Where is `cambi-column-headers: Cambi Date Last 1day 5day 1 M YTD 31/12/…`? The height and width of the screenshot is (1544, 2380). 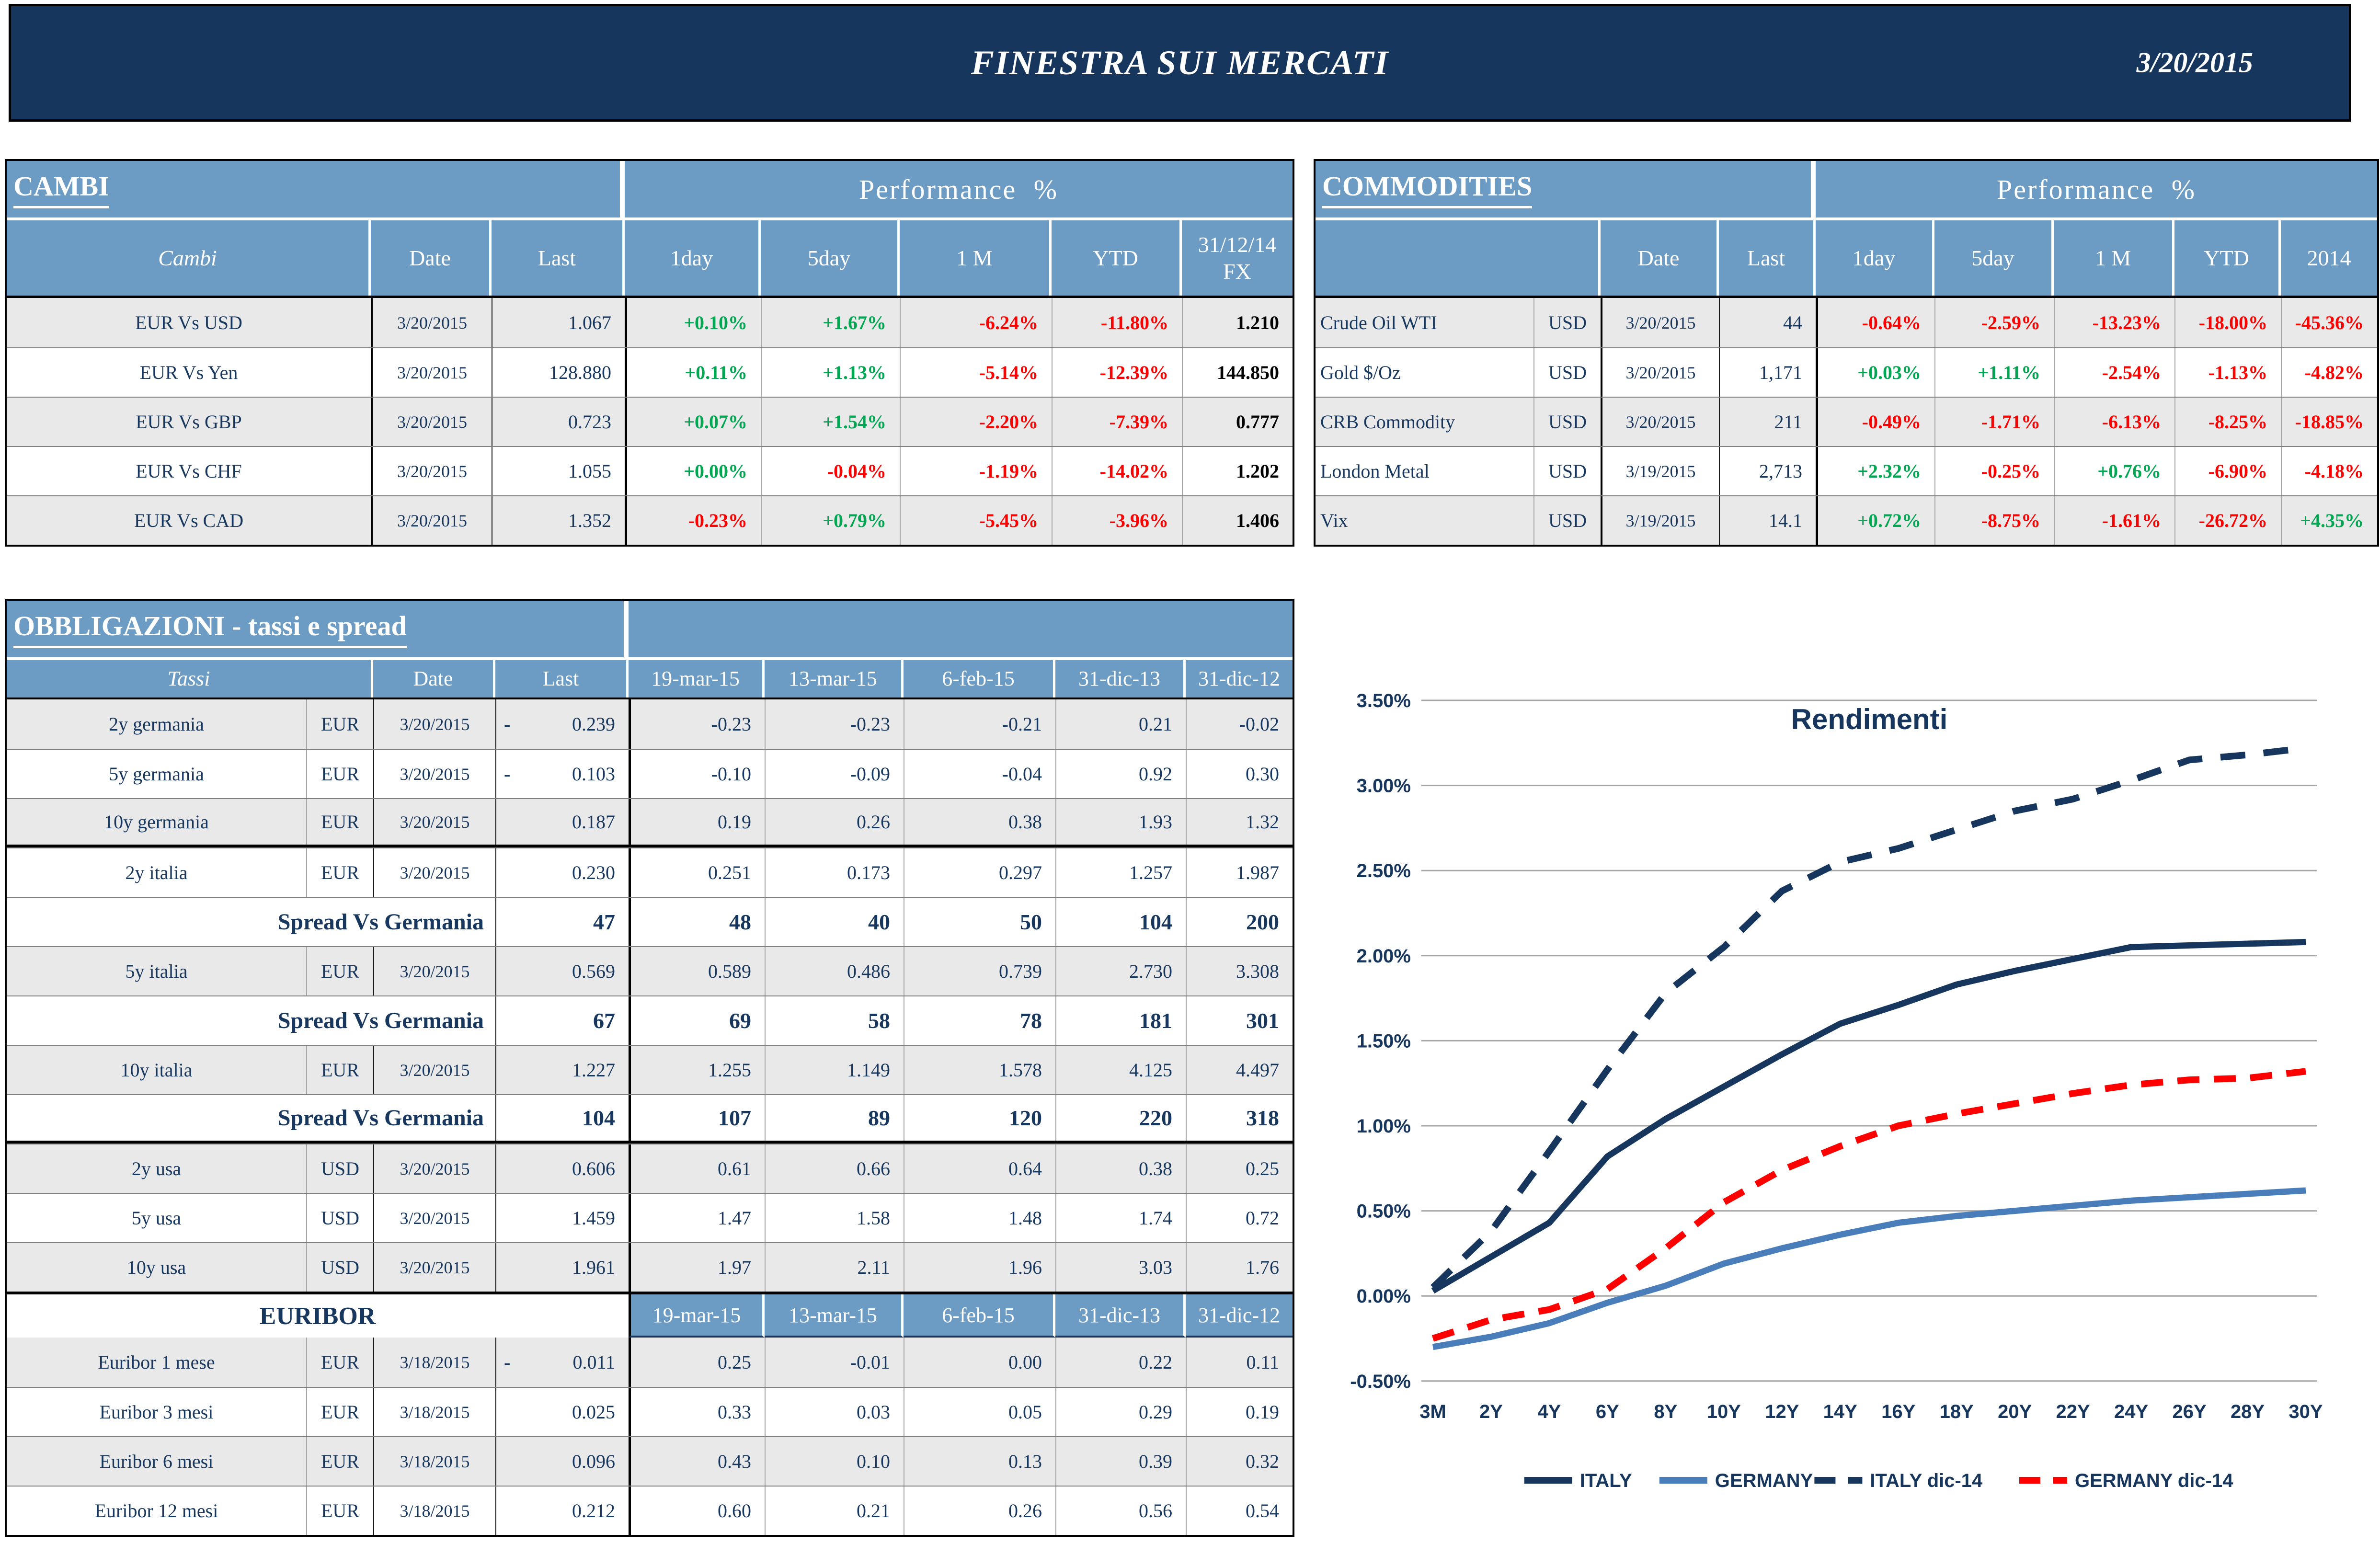
cambi-column-headers: Cambi Date Last 1day 5day 1 M YTD 31/12/… is located at coordinates (650, 259).